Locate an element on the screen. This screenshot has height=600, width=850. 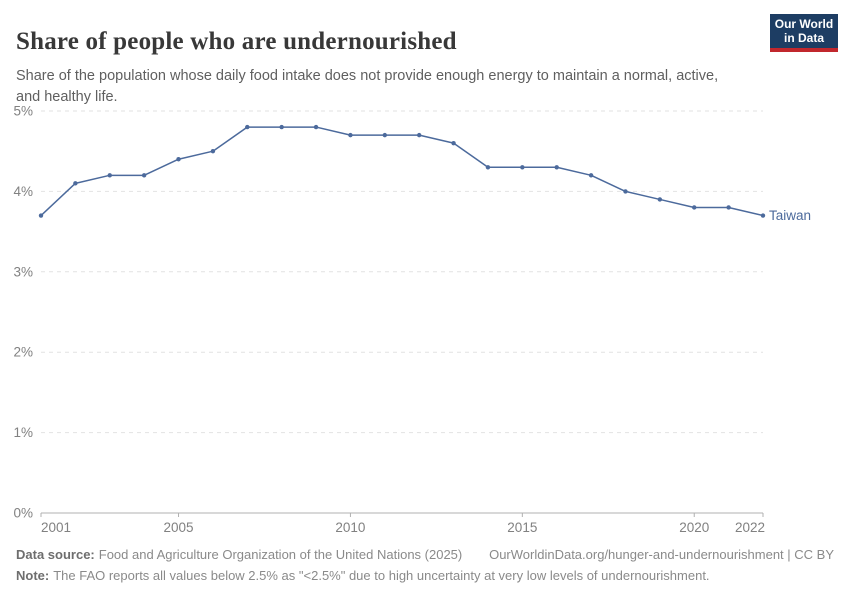
x-tick-label: 2022 is located at coordinates (750, 527).